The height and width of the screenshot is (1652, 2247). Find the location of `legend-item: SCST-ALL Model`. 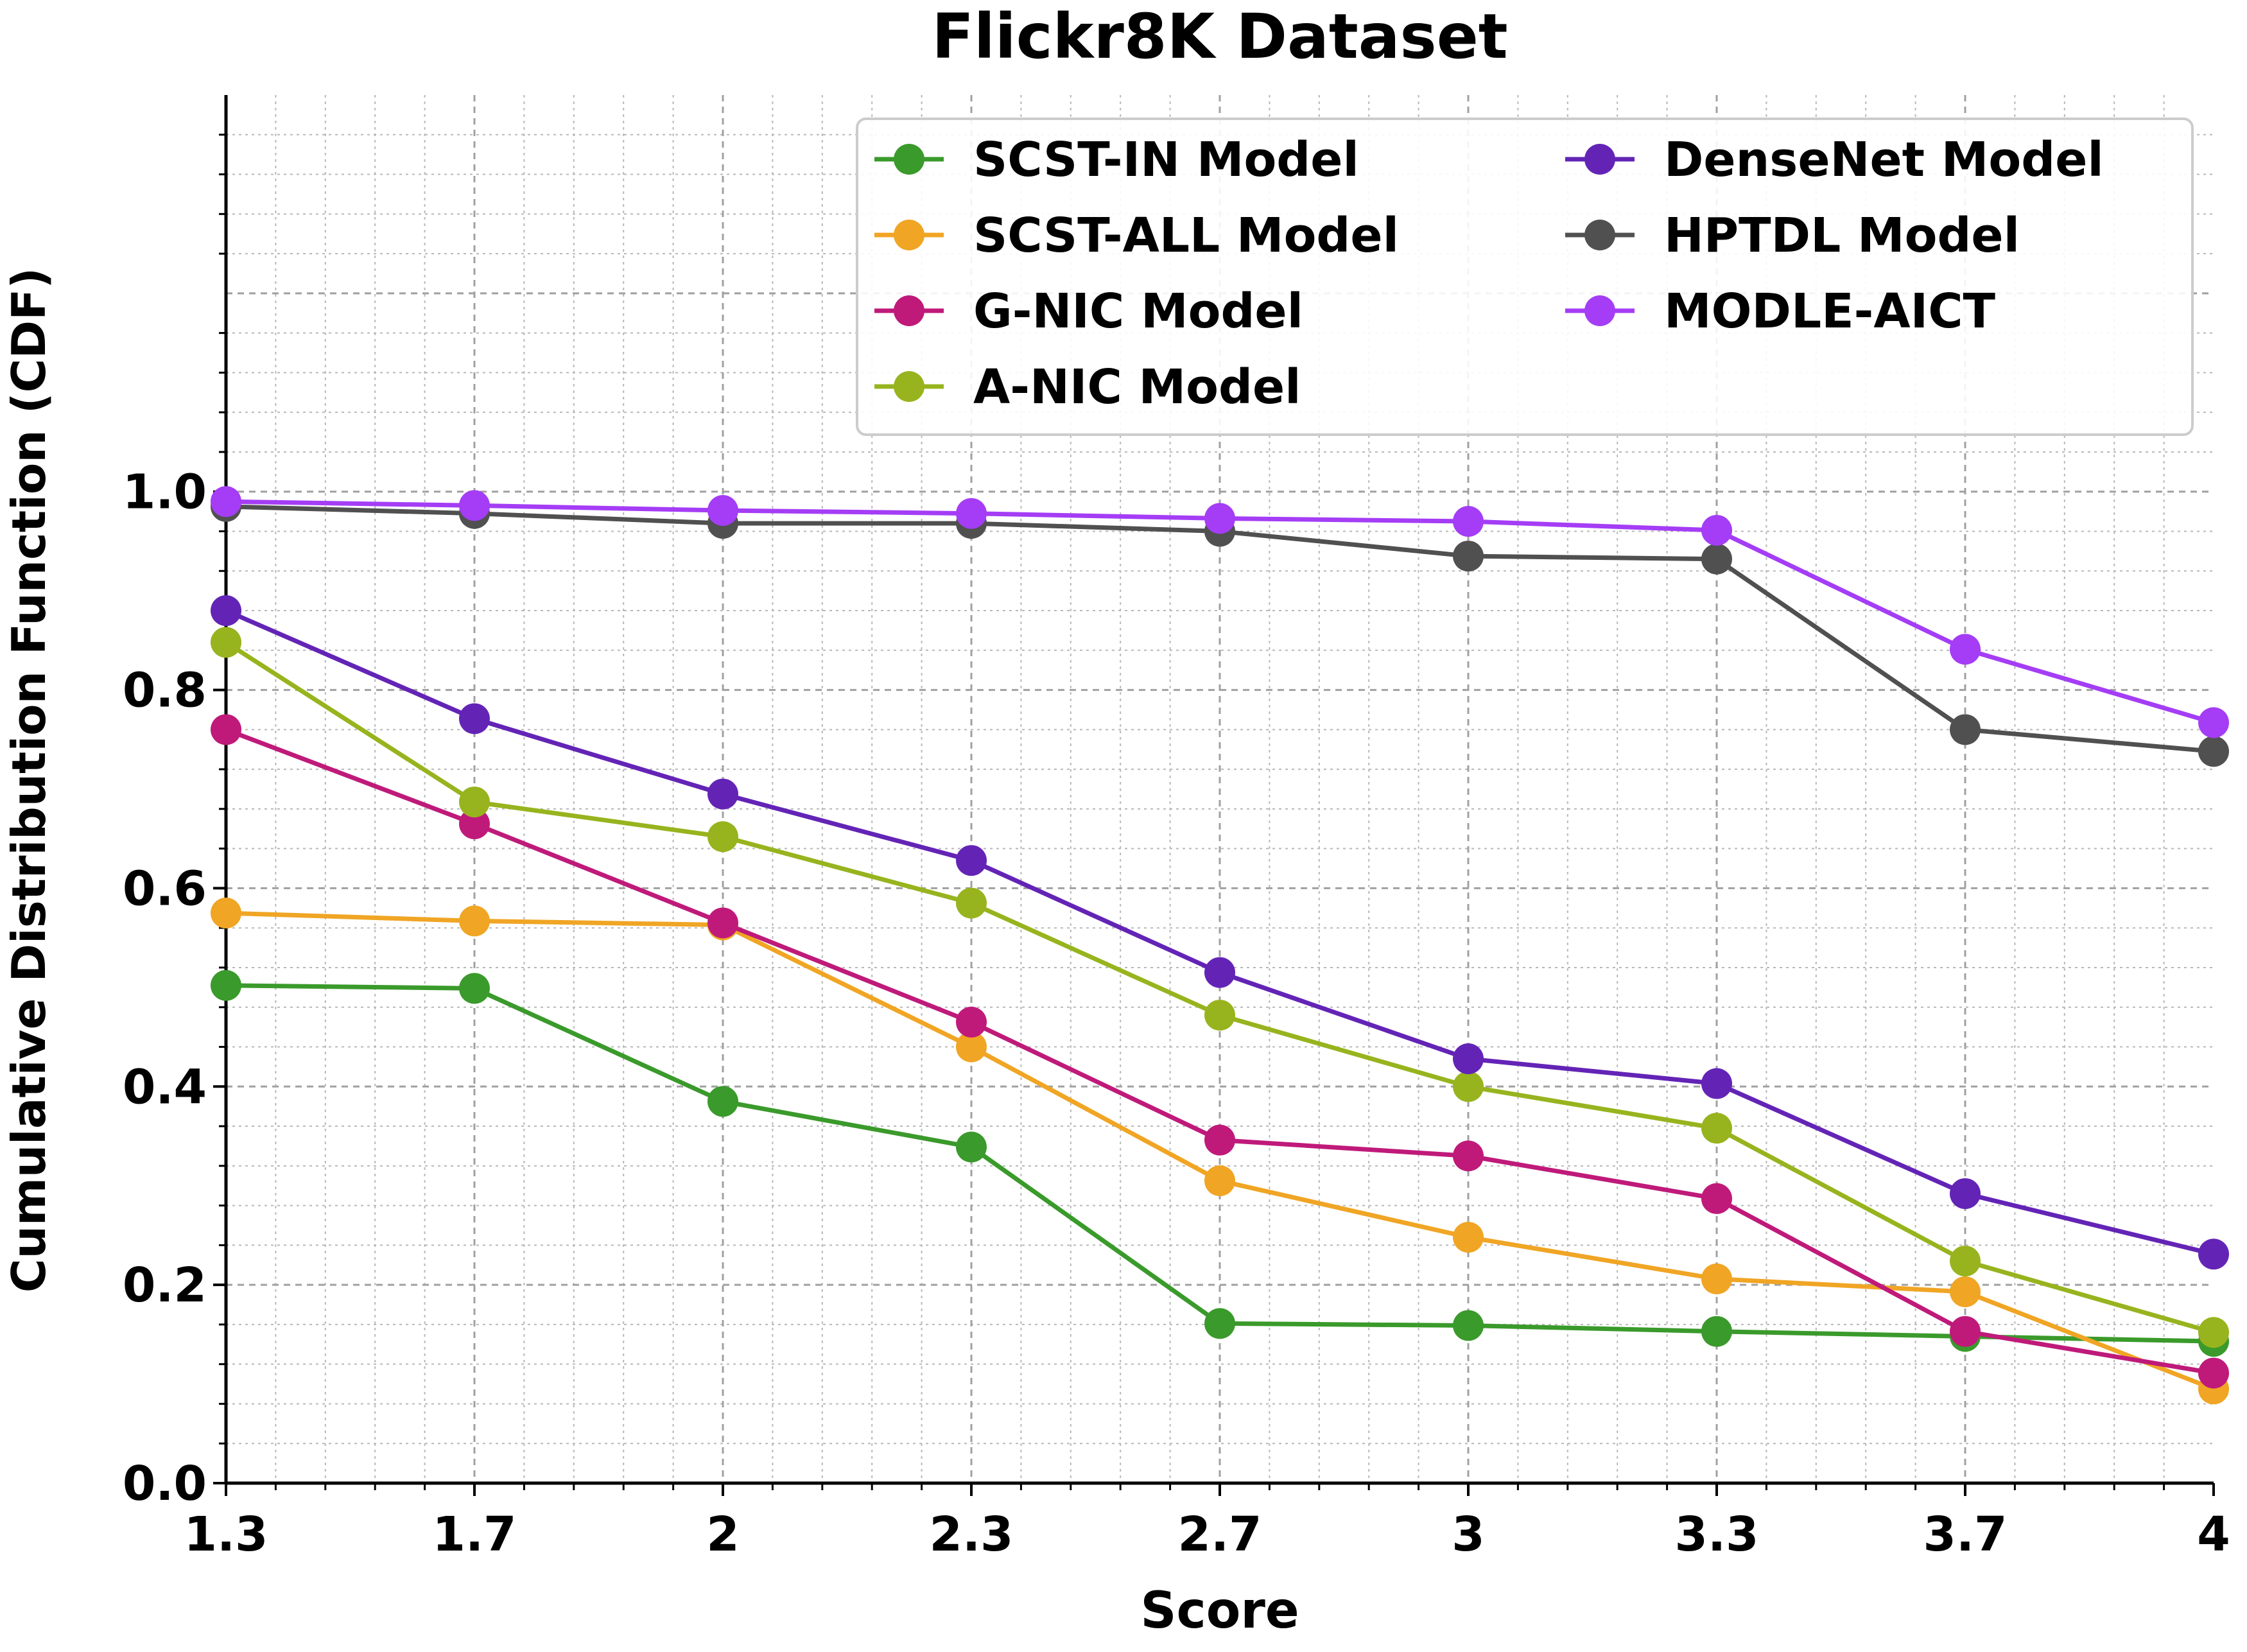

legend-item: SCST-ALL Model is located at coordinates (1136, 236).